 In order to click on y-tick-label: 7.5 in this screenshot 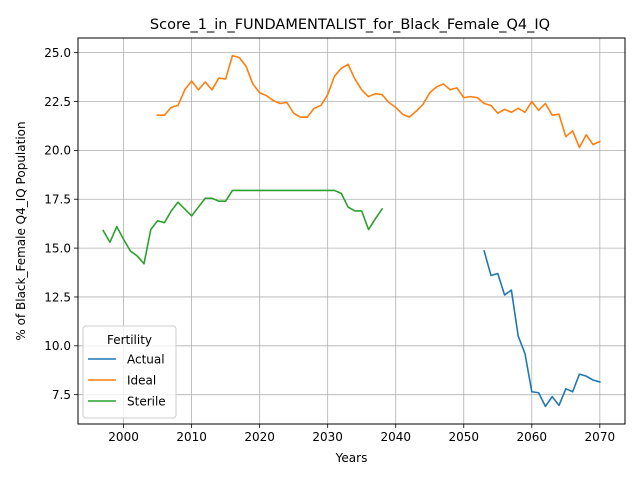, I will do `click(61, 395)`.